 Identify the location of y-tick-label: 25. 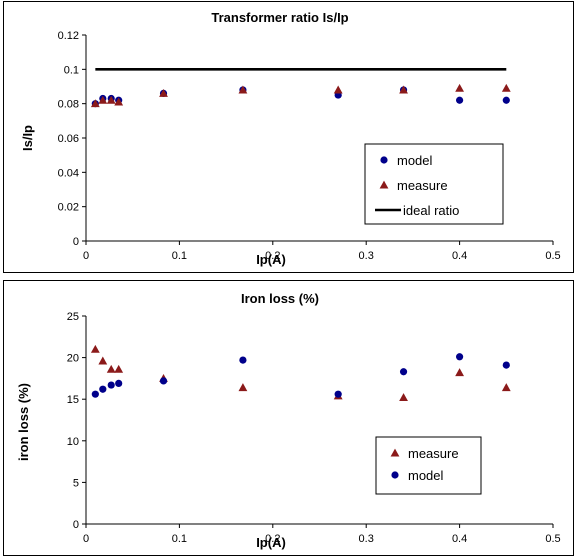
(73, 317).